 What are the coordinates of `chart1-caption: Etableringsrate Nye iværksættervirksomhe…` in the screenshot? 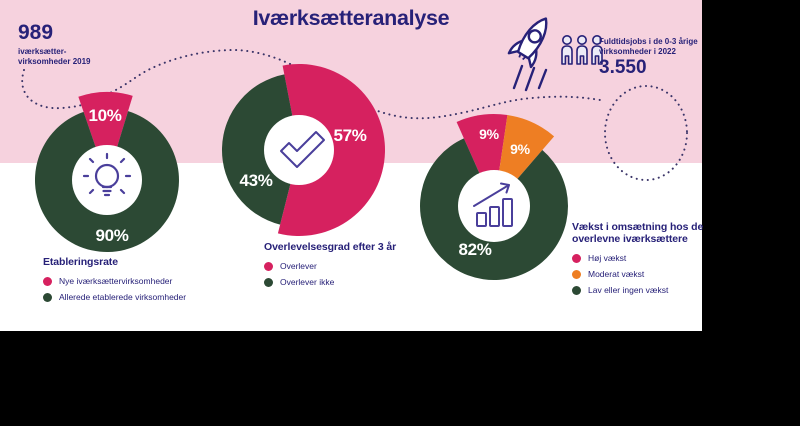 It's located at (114, 282).